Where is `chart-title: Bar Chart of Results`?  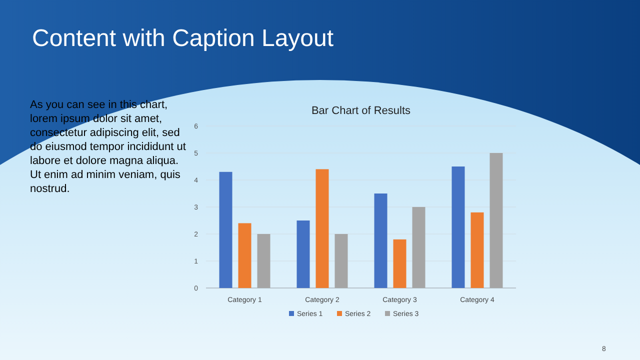 chart-title: Bar Chart of Results is located at coordinates (361, 111).